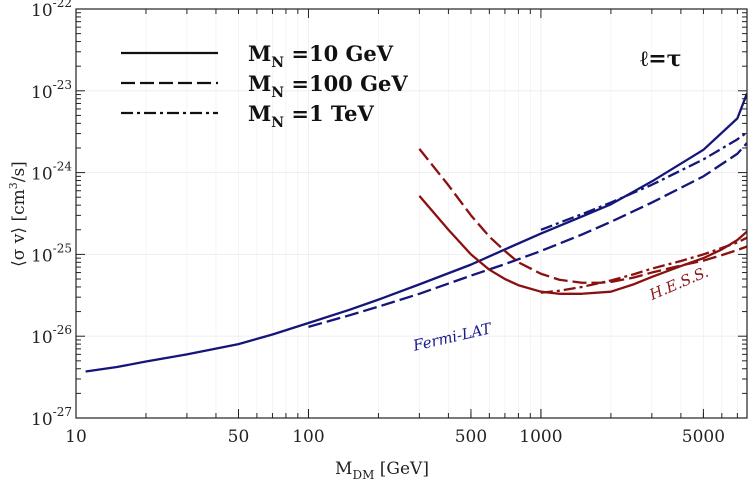 The image size is (748, 482). Describe the element at coordinates (13, 185) in the screenshot. I see `y-axis-title-sup: 3` at that location.